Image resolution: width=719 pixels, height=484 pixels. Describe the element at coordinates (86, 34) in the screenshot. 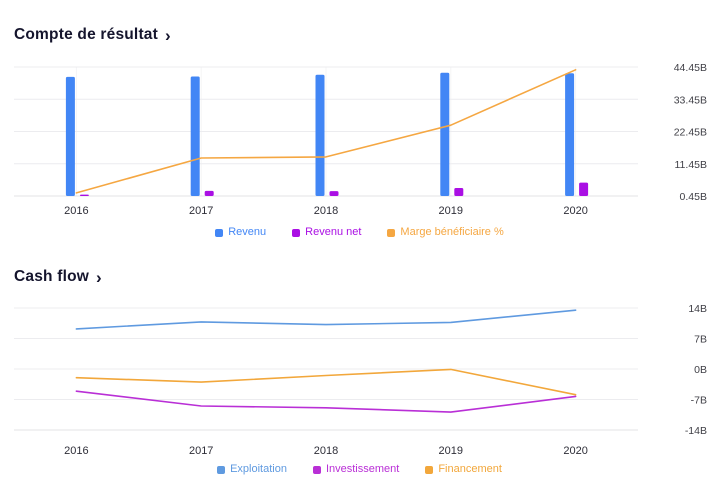

I see `page-title: Compte de résultat` at that location.